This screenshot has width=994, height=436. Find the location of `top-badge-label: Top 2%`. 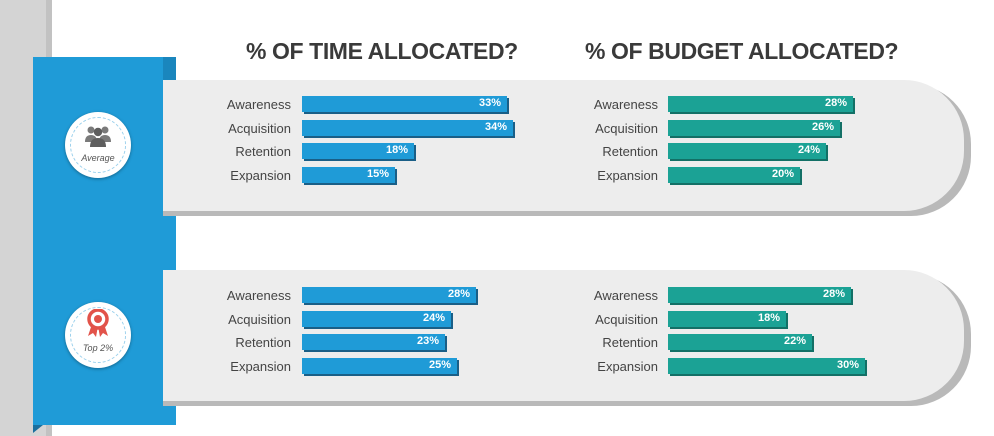

top-badge-label: Top 2% is located at coordinates (98, 348).